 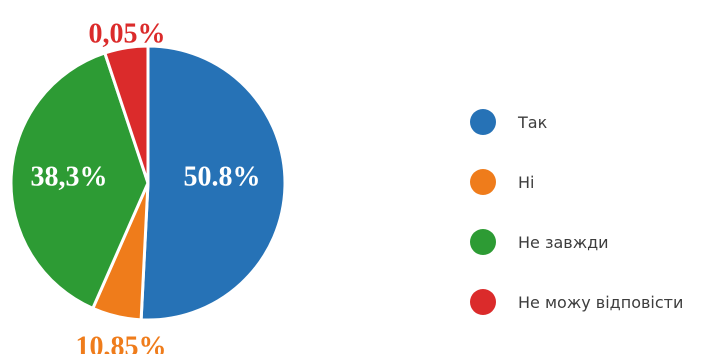 I want to click on legend-label: Не завжди, so click(x=563, y=242).